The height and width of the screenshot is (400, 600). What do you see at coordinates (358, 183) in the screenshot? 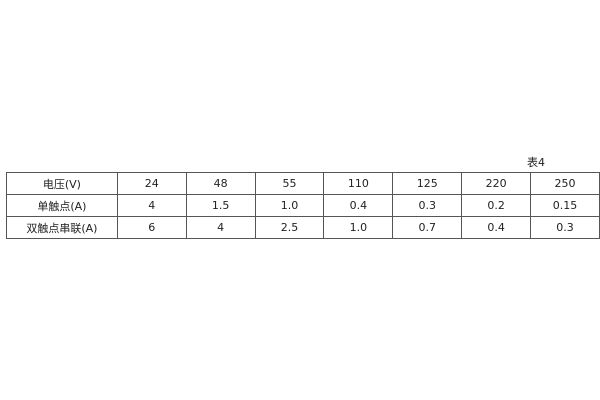
I see `table-cell: 110` at bounding box center [358, 183].